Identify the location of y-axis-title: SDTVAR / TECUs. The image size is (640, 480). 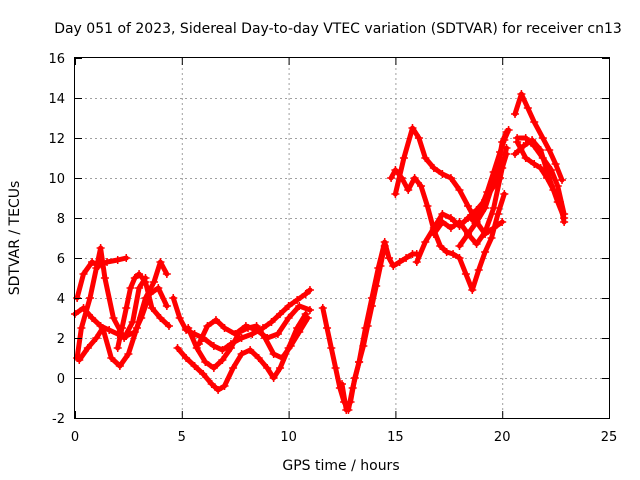
(15, 238).